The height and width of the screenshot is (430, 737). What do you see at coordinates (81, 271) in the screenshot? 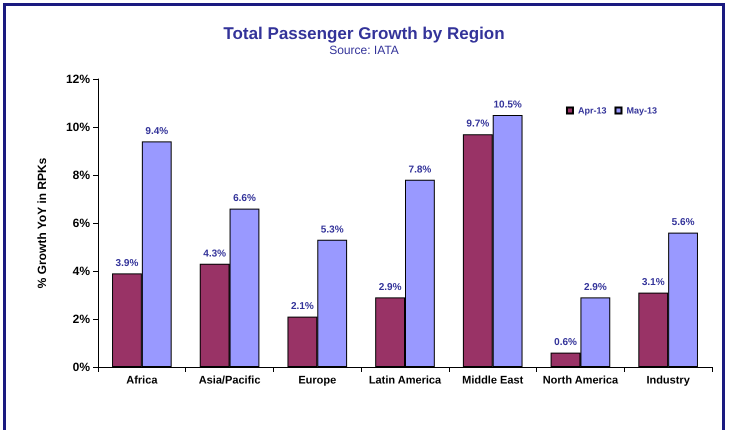
I see `y-tick-label: 4%` at bounding box center [81, 271].